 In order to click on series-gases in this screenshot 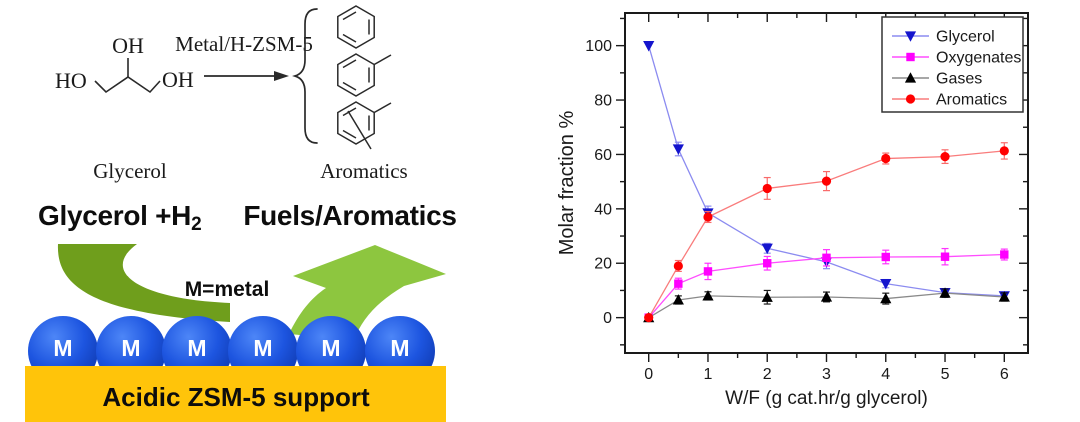, I will do `click(826, 305)`.